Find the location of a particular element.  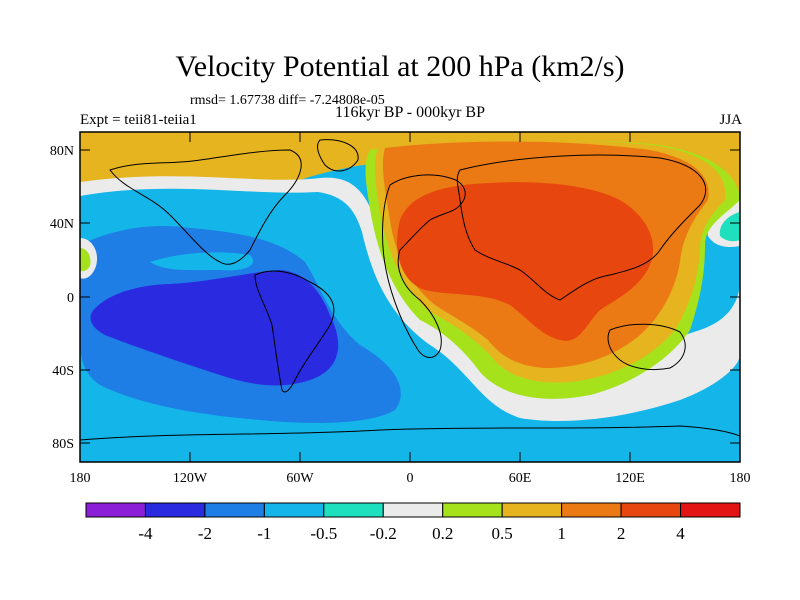

australia-outline is located at coordinates (646, 347).